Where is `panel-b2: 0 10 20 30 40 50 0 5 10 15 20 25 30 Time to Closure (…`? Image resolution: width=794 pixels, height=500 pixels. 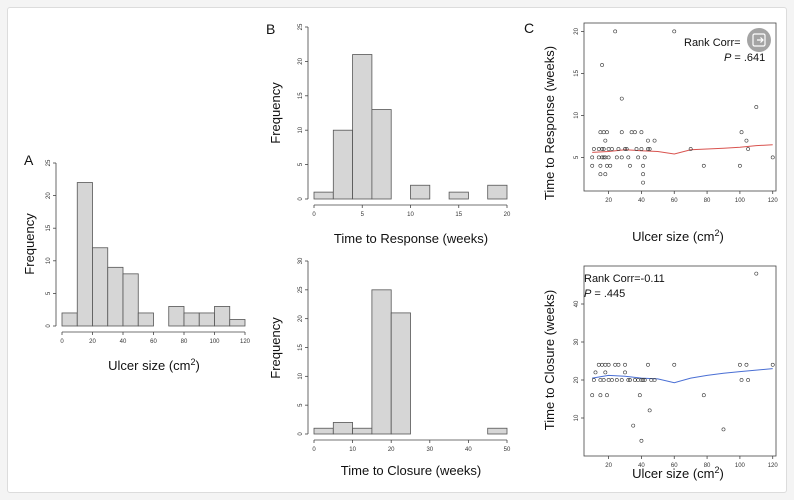 panel-b2: 0 10 20 30 40 50 0 5 10 15 20 25 30 Time to Closure (… is located at coordinates (389, 367).